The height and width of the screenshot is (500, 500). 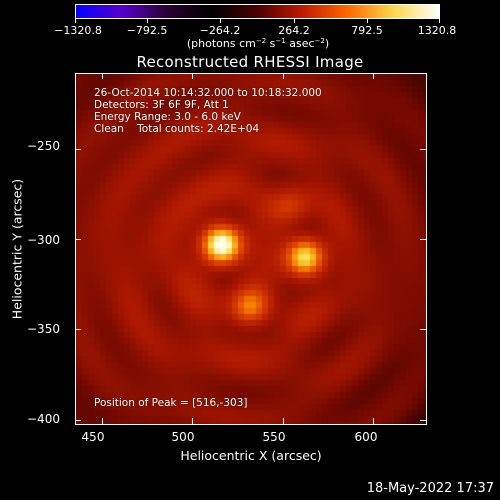 I want to click on info-time-range: 26-Oct-2014 10:14:32.000 to 10:18:32.000, so click(x=208, y=93).